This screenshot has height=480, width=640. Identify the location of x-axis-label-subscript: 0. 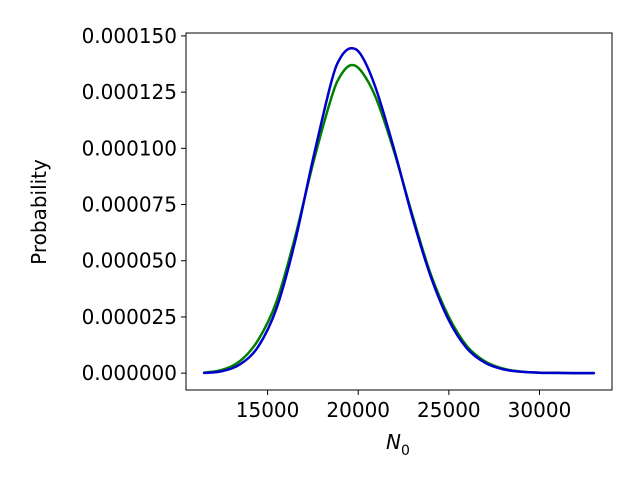
(405, 451).